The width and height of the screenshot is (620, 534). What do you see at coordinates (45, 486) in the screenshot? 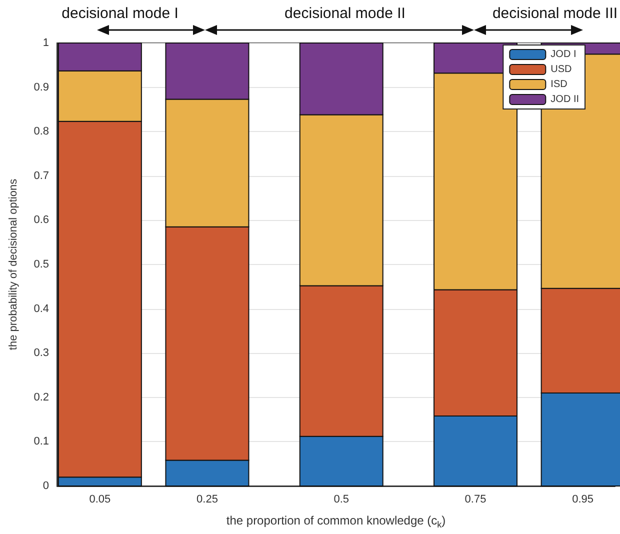
I see `y-tick-label: 0` at bounding box center [45, 486].